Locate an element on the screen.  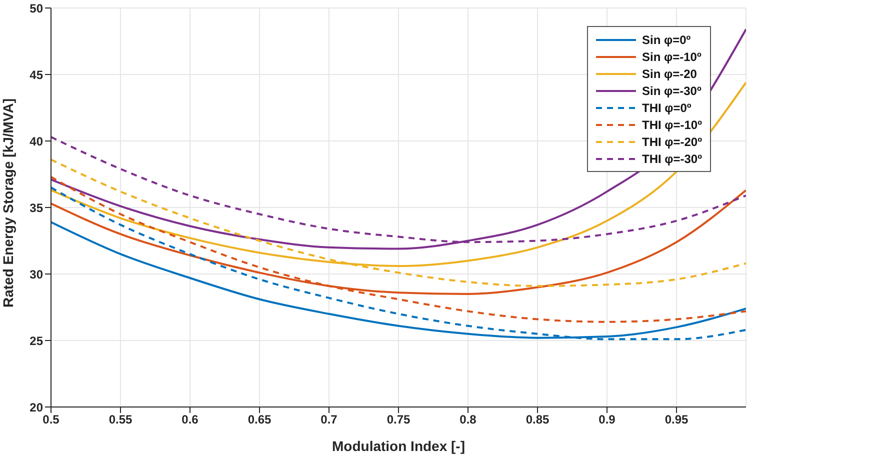
x-tick-label: 0.85 is located at coordinates (538, 419).